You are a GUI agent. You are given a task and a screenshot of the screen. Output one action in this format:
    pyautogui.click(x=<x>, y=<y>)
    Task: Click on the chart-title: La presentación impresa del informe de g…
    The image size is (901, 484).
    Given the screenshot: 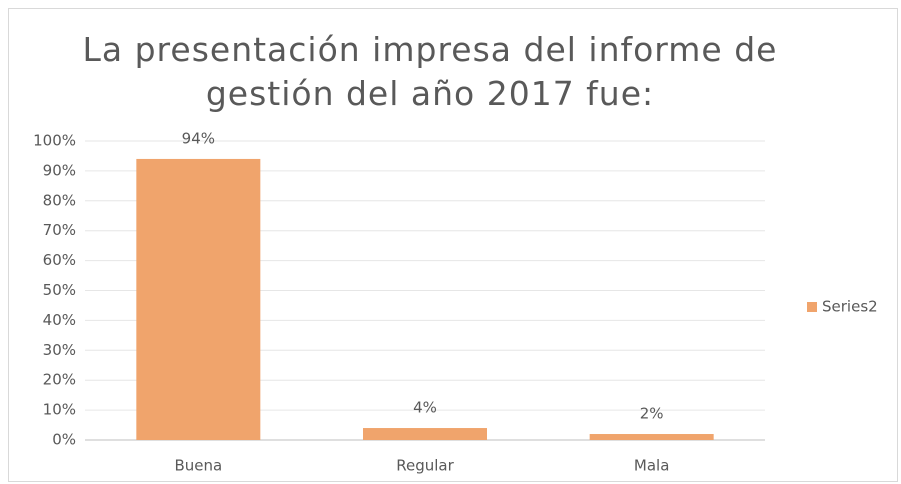 What is the action you would take?
    pyautogui.click(x=430, y=71)
    